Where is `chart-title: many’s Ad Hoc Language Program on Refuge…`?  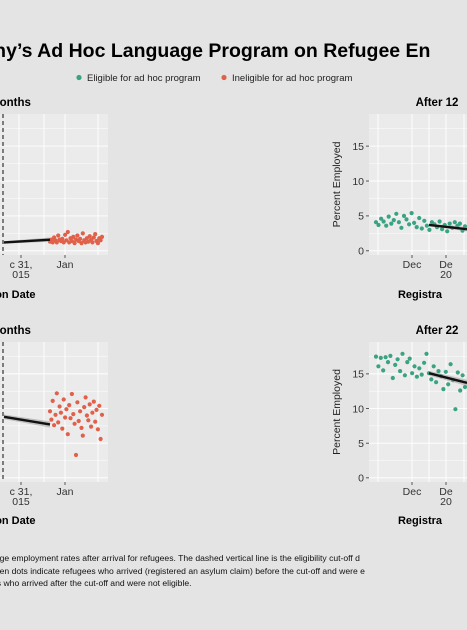 chart-title: many’s Ad Hoc Language Program on Refuge… is located at coordinates (215, 51).